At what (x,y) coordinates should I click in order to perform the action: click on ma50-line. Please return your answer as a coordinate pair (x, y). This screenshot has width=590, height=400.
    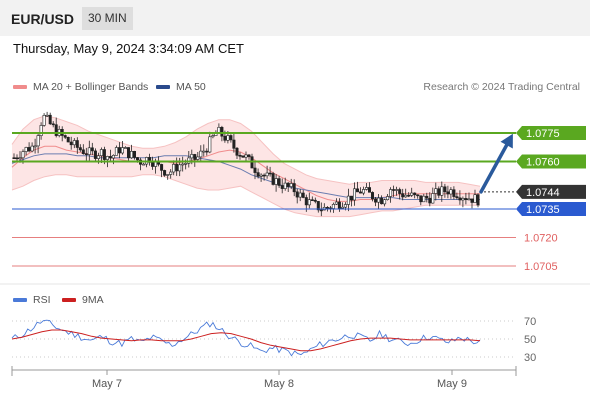
    Looking at the image, I should click on (245, 176).